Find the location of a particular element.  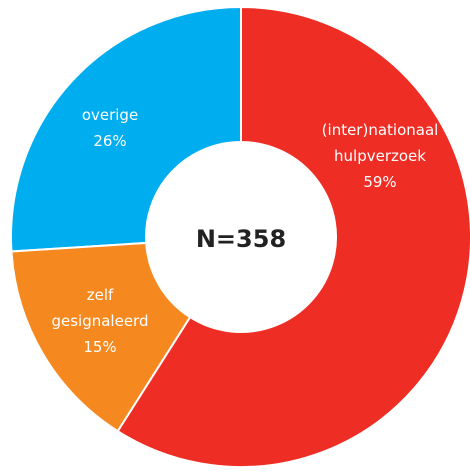

center-label: N=358 is located at coordinates (241, 239).